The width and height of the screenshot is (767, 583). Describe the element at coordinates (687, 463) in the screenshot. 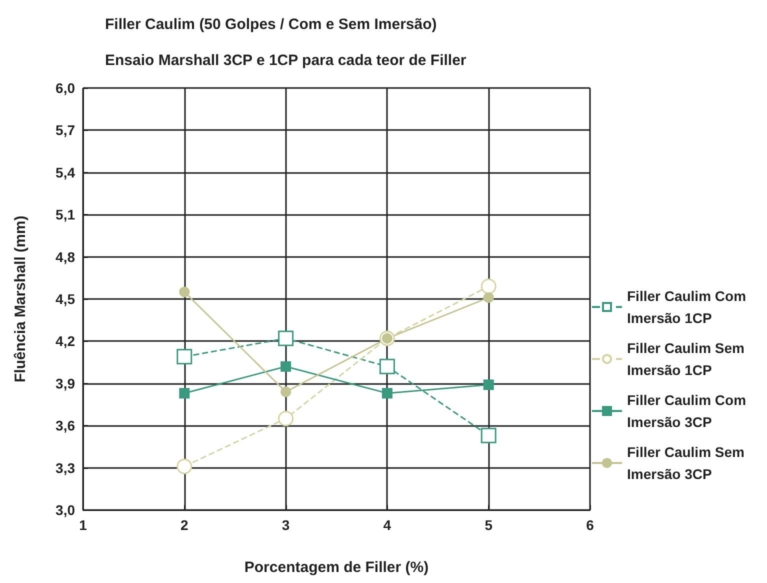

I see `legend-label: Filler Caulim Sem Imersão 3CP` at that location.